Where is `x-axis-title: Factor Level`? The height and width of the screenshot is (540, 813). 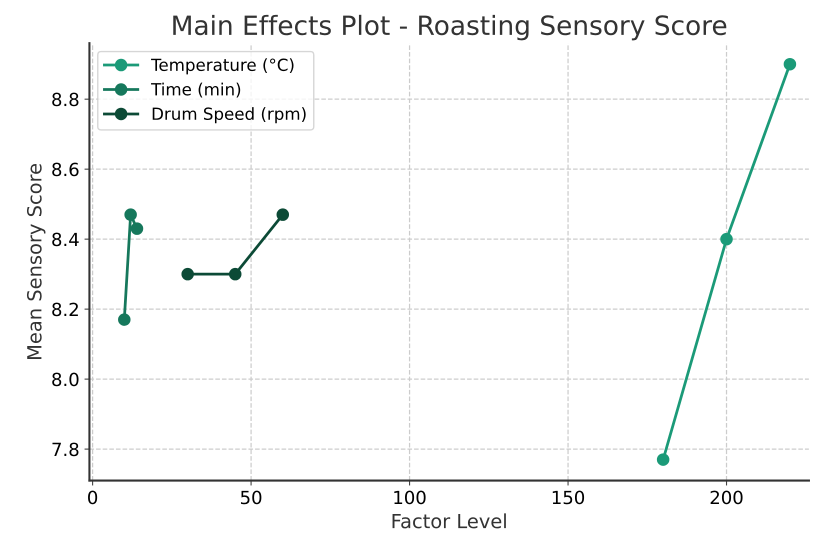 x-axis-title: Factor Level is located at coordinates (449, 520).